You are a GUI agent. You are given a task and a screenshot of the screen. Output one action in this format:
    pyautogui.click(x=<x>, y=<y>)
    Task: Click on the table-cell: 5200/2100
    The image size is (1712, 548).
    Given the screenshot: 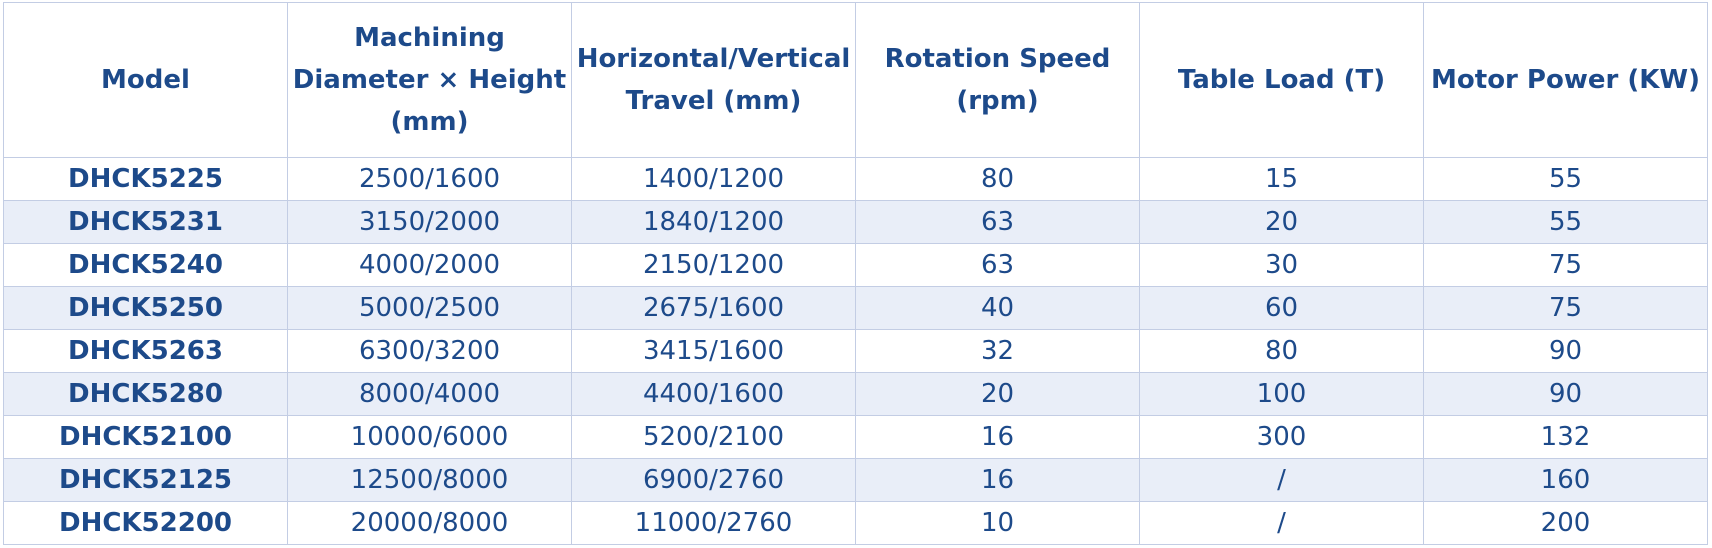 What is the action you would take?
    pyautogui.click(x=713, y=437)
    